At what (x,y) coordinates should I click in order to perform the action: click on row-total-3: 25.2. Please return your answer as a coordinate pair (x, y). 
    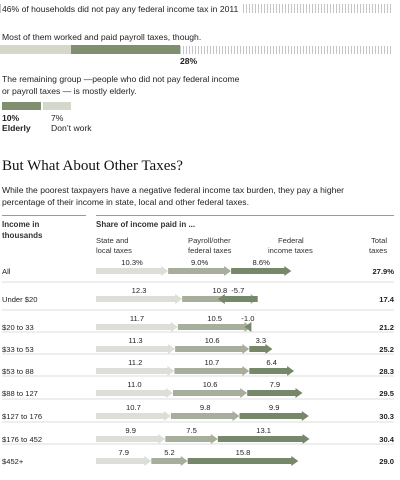
    Looking at the image, I should click on (386, 349).